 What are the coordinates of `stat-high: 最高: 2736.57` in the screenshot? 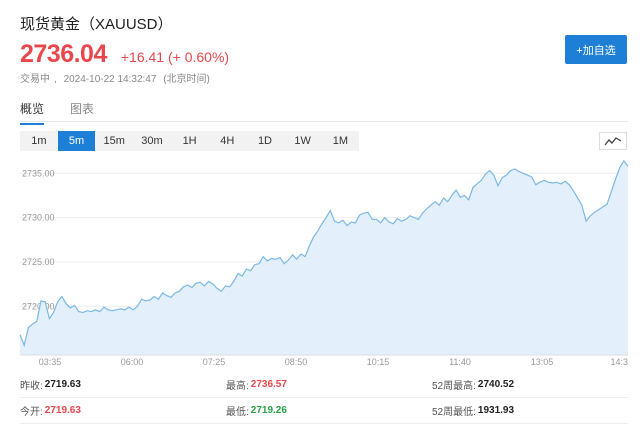 It's located at (329, 384).